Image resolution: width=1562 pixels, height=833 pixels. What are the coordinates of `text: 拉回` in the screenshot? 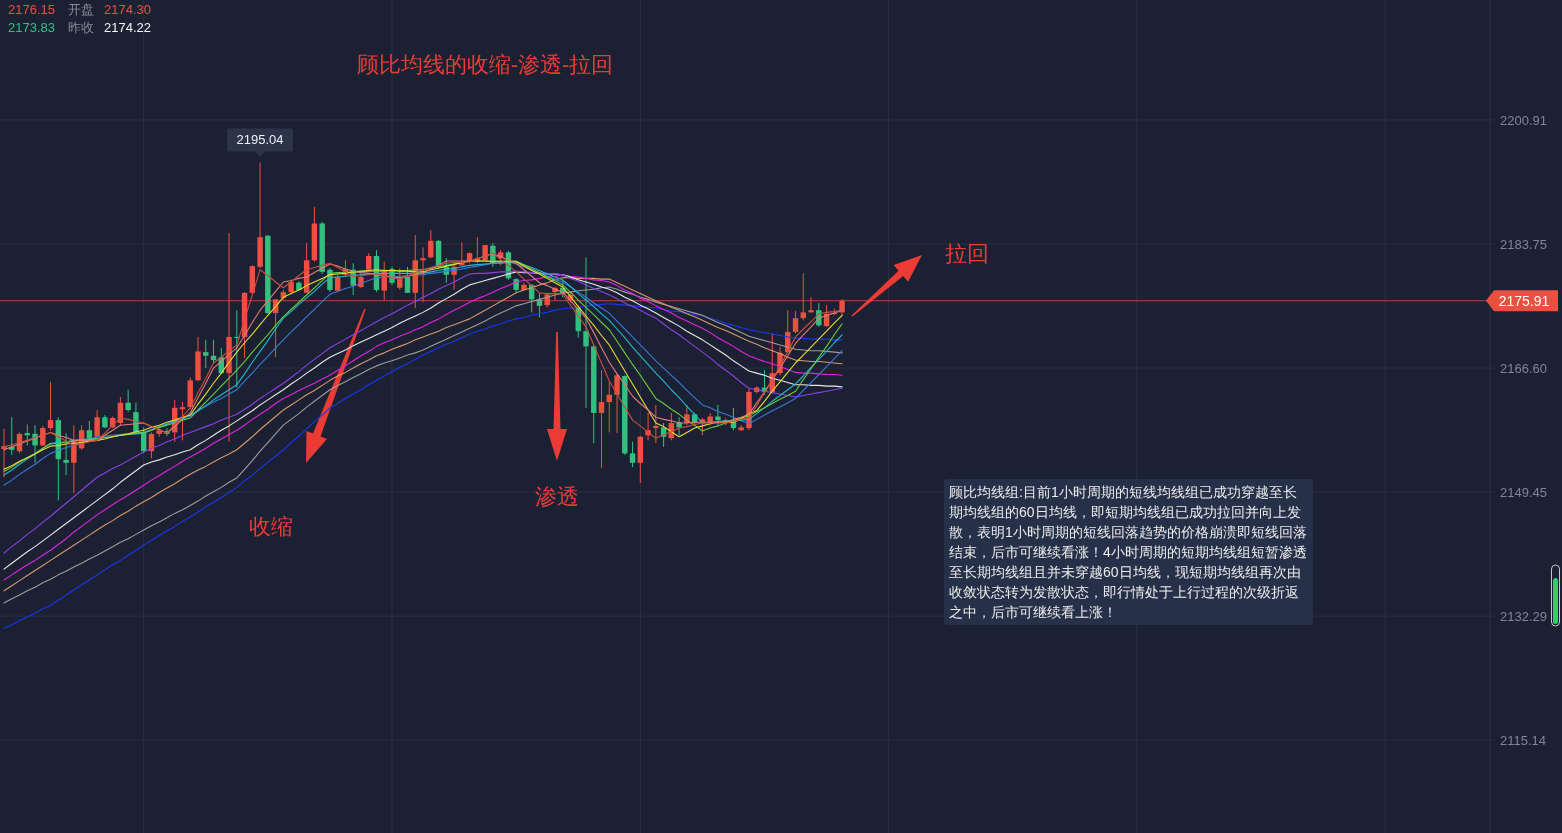 It's located at (967, 253).